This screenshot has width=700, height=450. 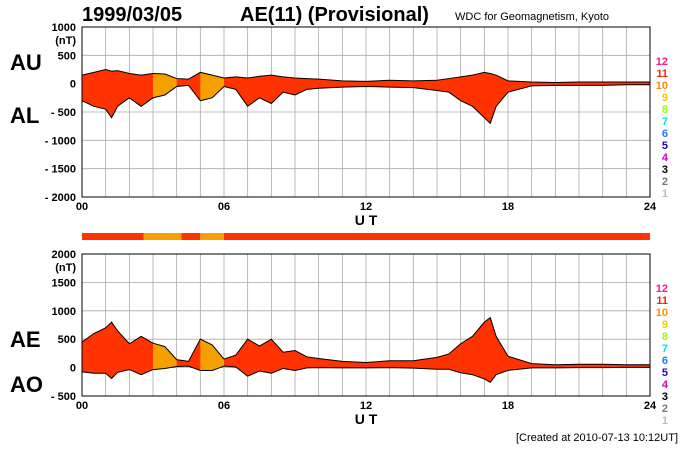 I want to click on y-tick-label: - 1000, so click(x=60, y=141).